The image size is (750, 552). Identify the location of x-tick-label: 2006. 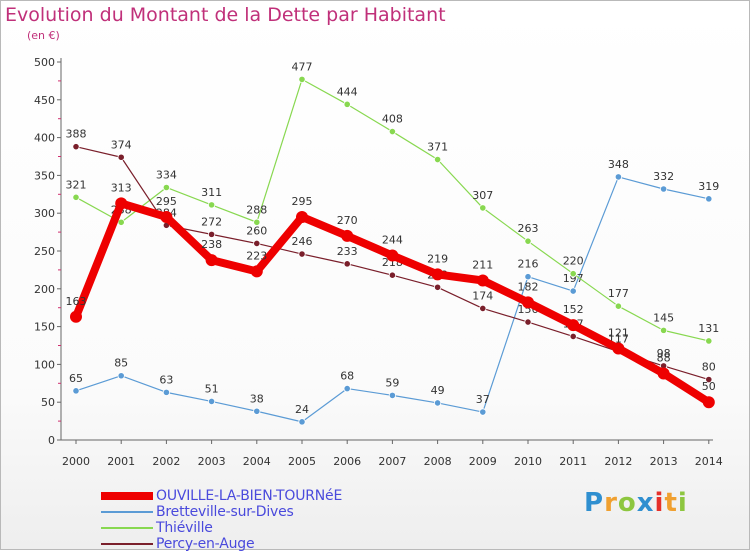
(347, 461).